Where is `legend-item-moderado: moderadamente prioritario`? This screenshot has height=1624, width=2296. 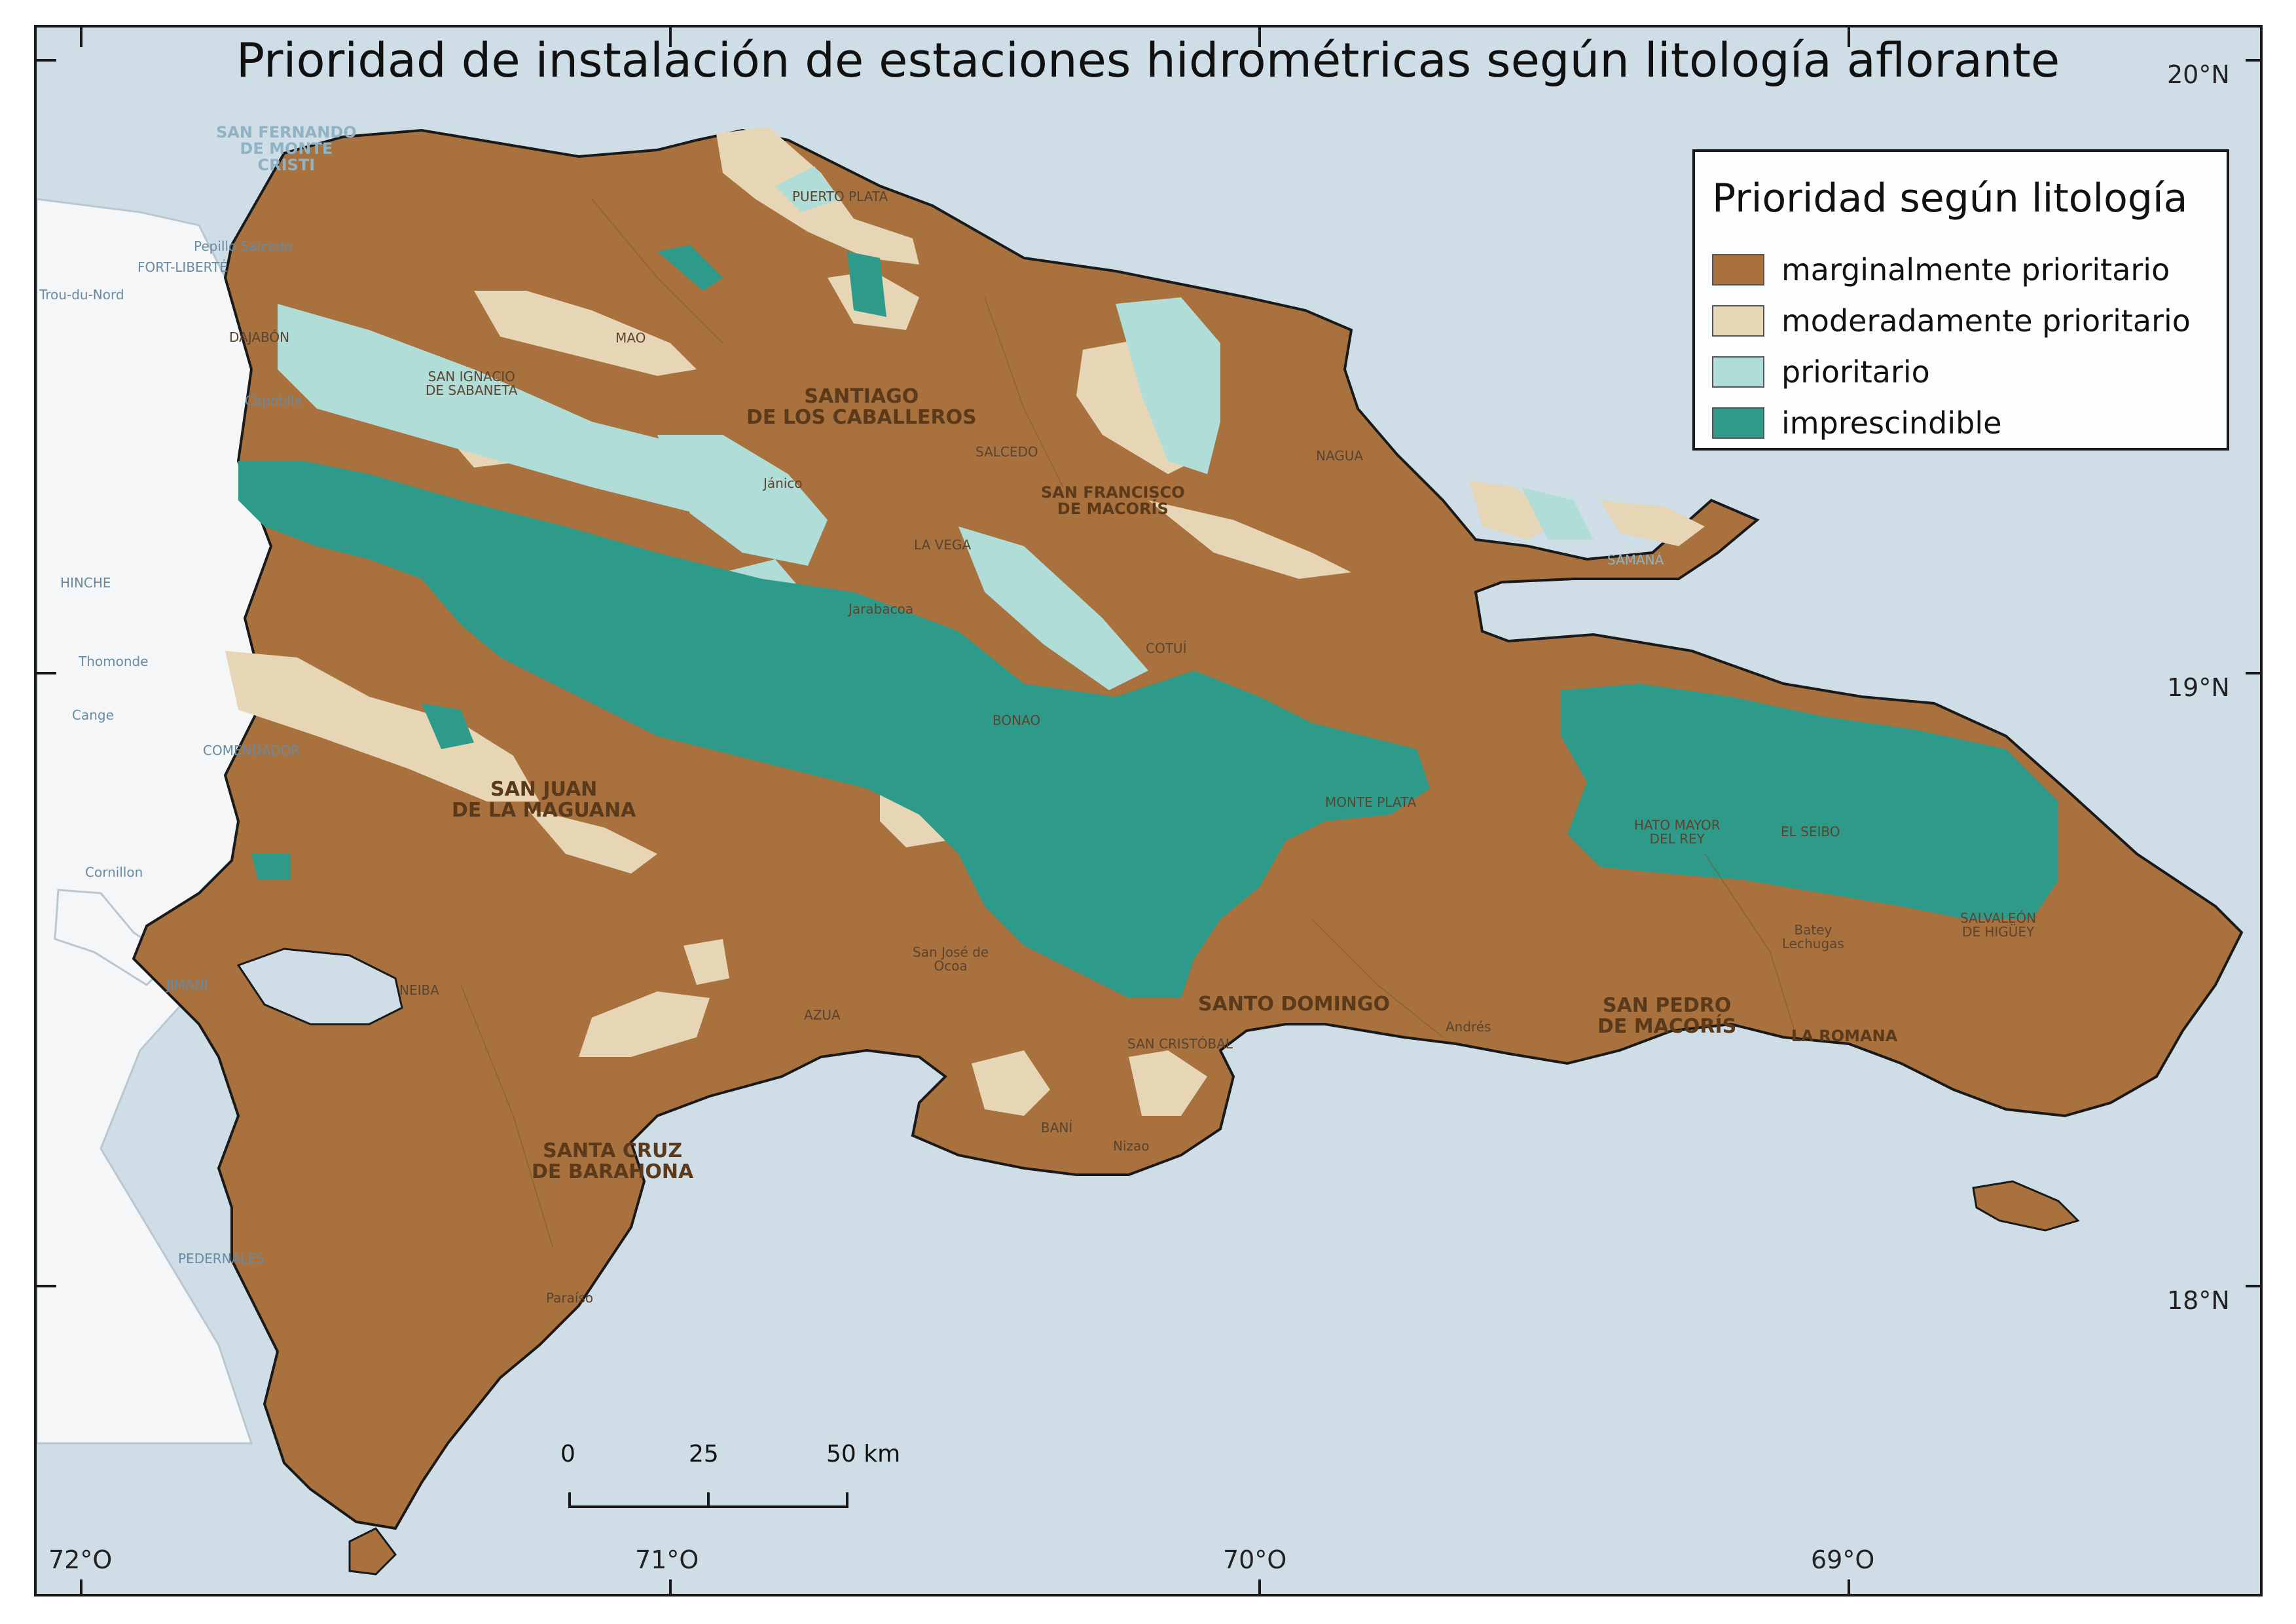
legend-item-moderado: moderadamente prioritario is located at coordinates (1951, 321).